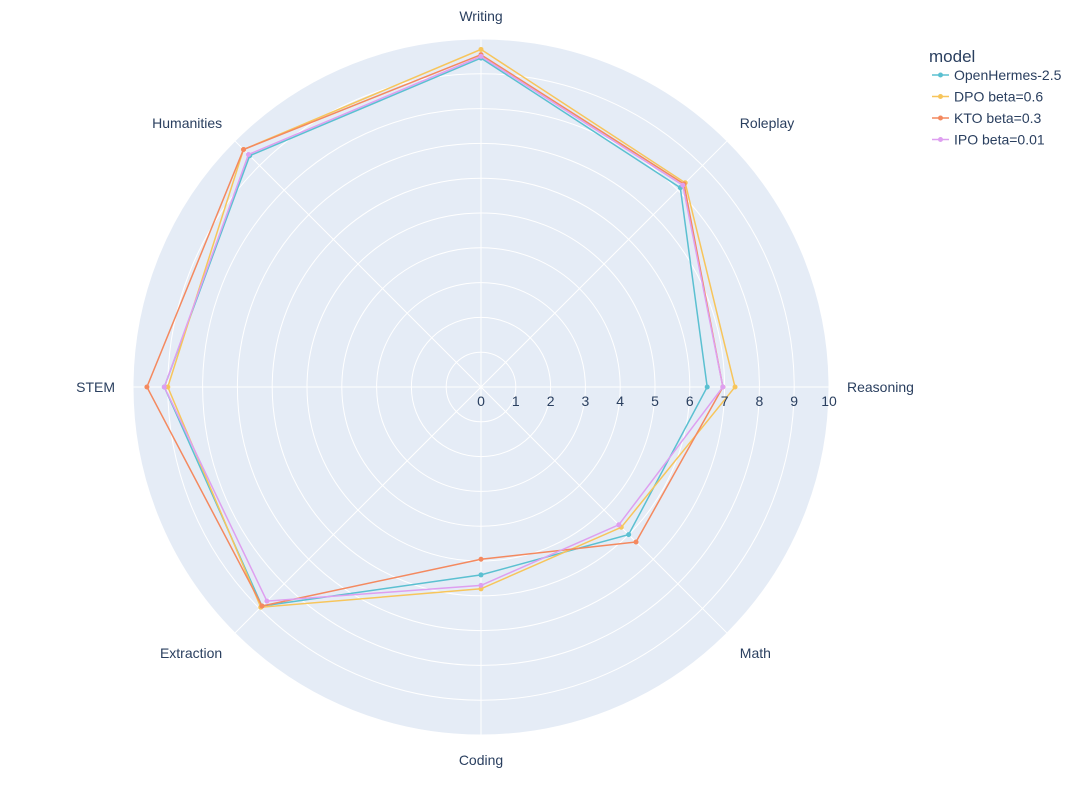 Image resolution: width=1080 pixels, height=788 pixels. Describe the element at coordinates (516, 401) in the screenshot. I see `radial-tick-label: 1` at that location.